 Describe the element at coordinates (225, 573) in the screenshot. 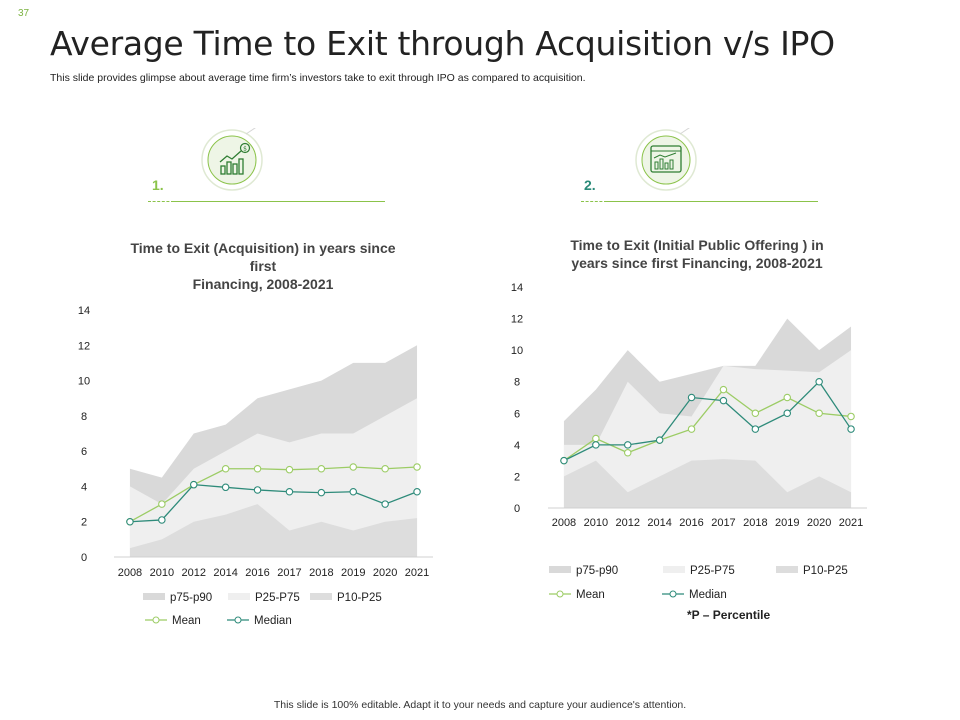

I see `x-tick-label: 2014` at that location.